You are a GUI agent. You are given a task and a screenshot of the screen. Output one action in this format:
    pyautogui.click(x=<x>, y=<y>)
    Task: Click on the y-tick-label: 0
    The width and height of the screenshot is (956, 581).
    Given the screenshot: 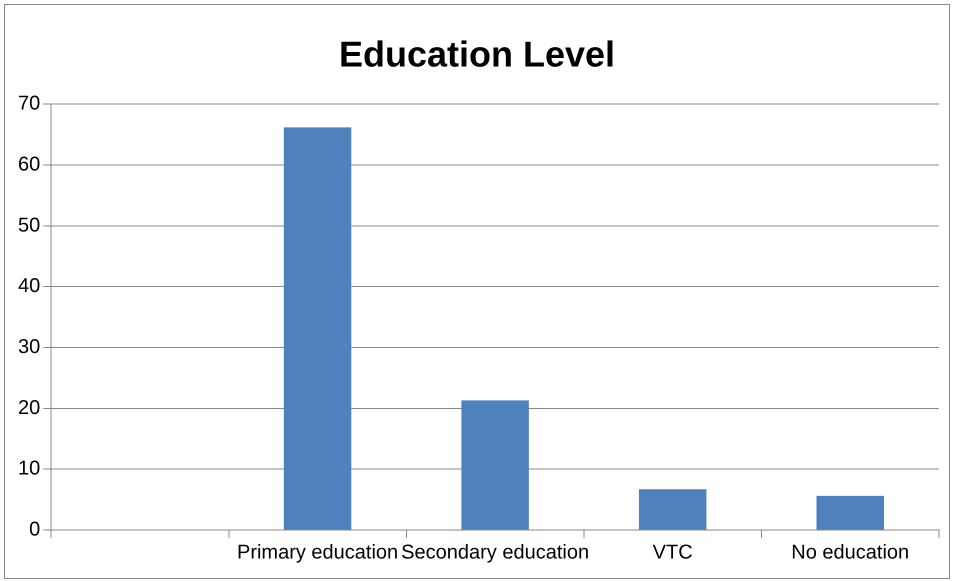 What is the action you would take?
    pyautogui.click(x=34, y=529)
    